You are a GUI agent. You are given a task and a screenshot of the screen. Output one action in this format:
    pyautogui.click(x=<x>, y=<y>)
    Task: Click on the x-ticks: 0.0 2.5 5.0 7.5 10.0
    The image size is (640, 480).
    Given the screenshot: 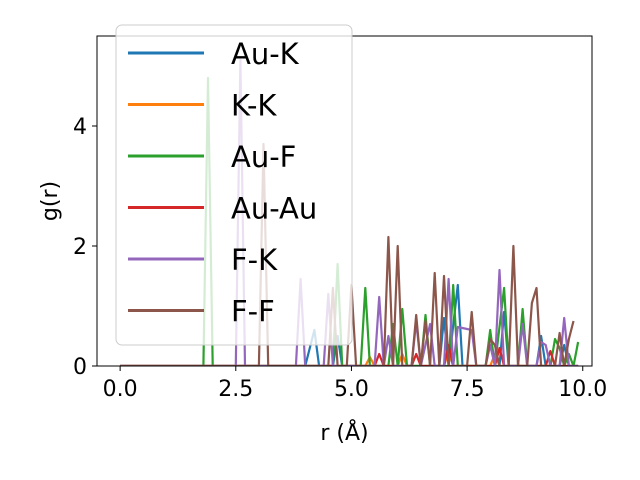 What is the action you would take?
    pyautogui.click(x=355, y=384)
    